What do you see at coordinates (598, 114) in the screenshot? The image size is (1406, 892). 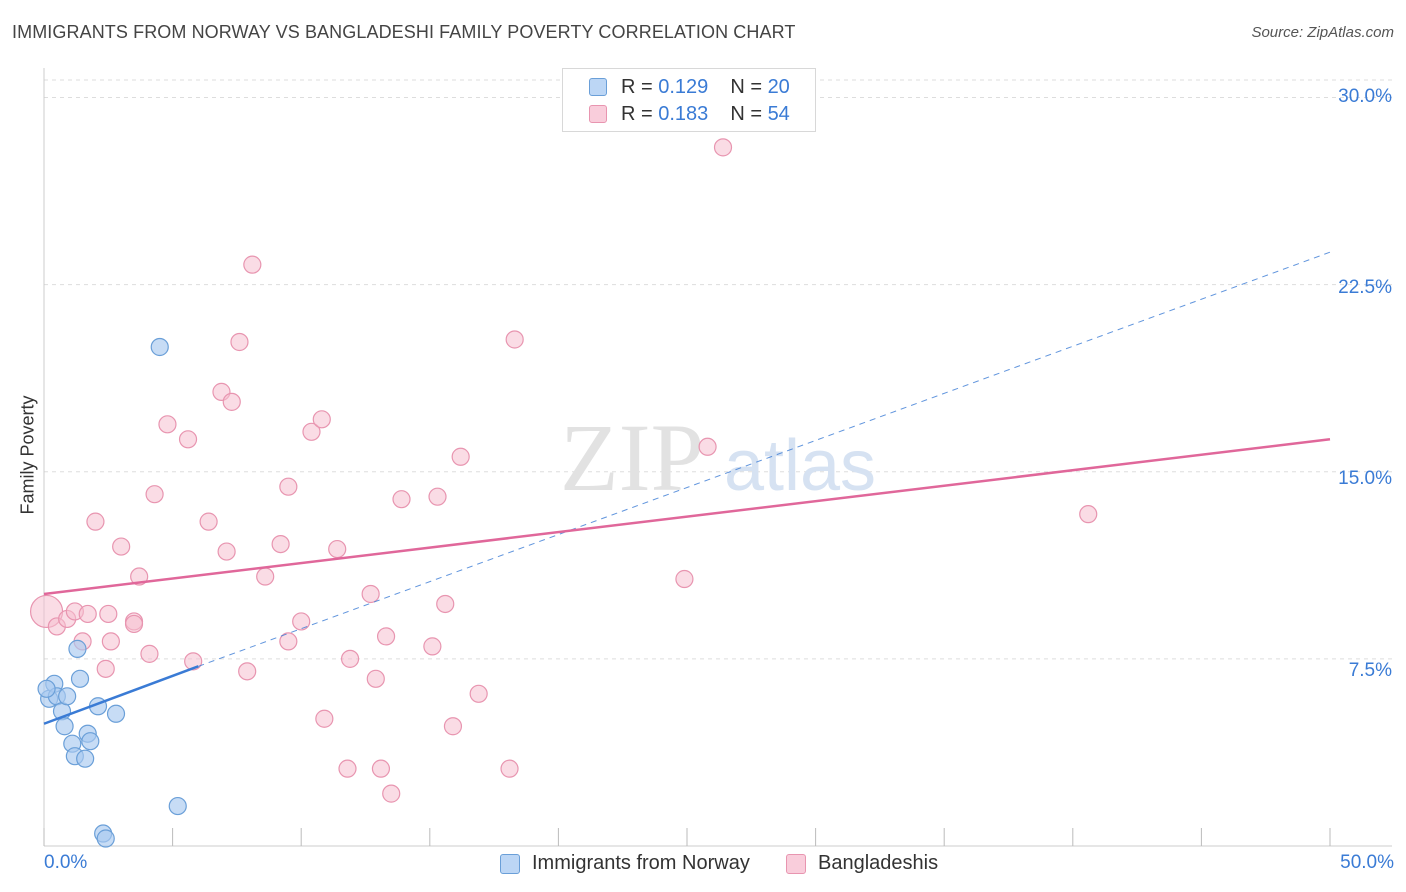 I see `legend-swatch-bangladeshi` at bounding box center [598, 114].